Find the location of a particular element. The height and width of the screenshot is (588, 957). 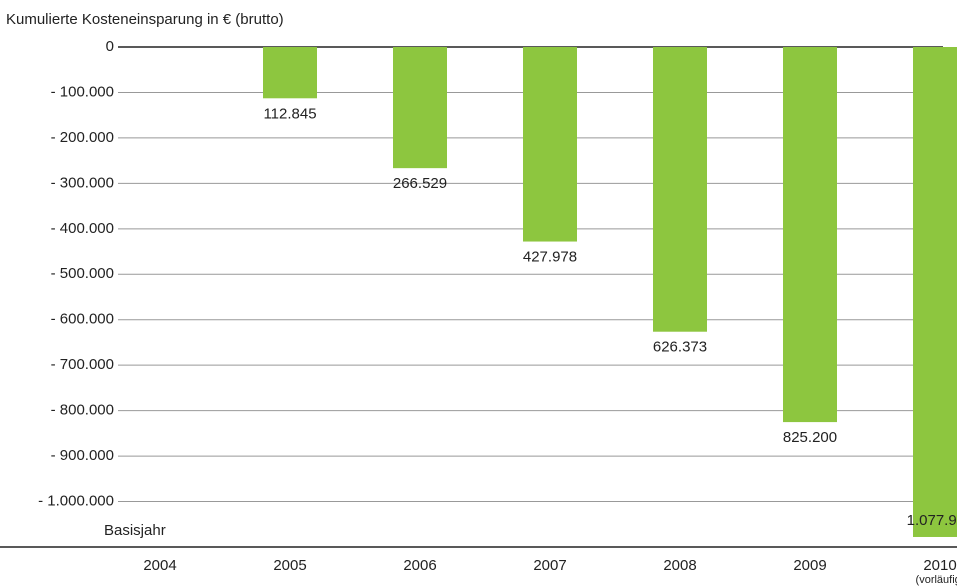

x-tick-label: 2009 is located at coordinates (809, 565).